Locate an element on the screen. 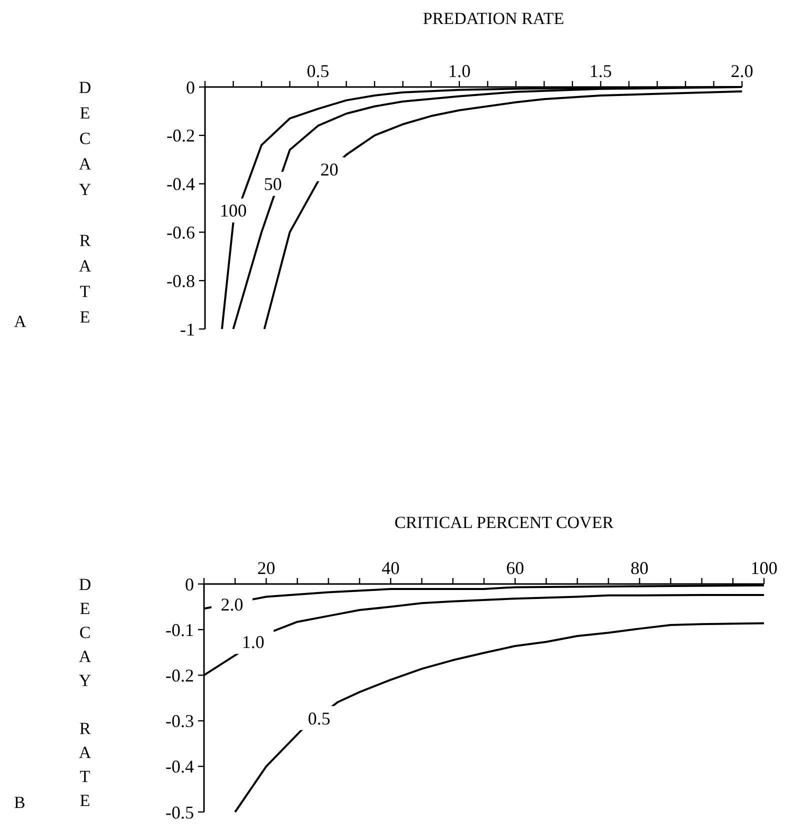  y-tick-label: -0.1 is located at coordinates (180, 630).